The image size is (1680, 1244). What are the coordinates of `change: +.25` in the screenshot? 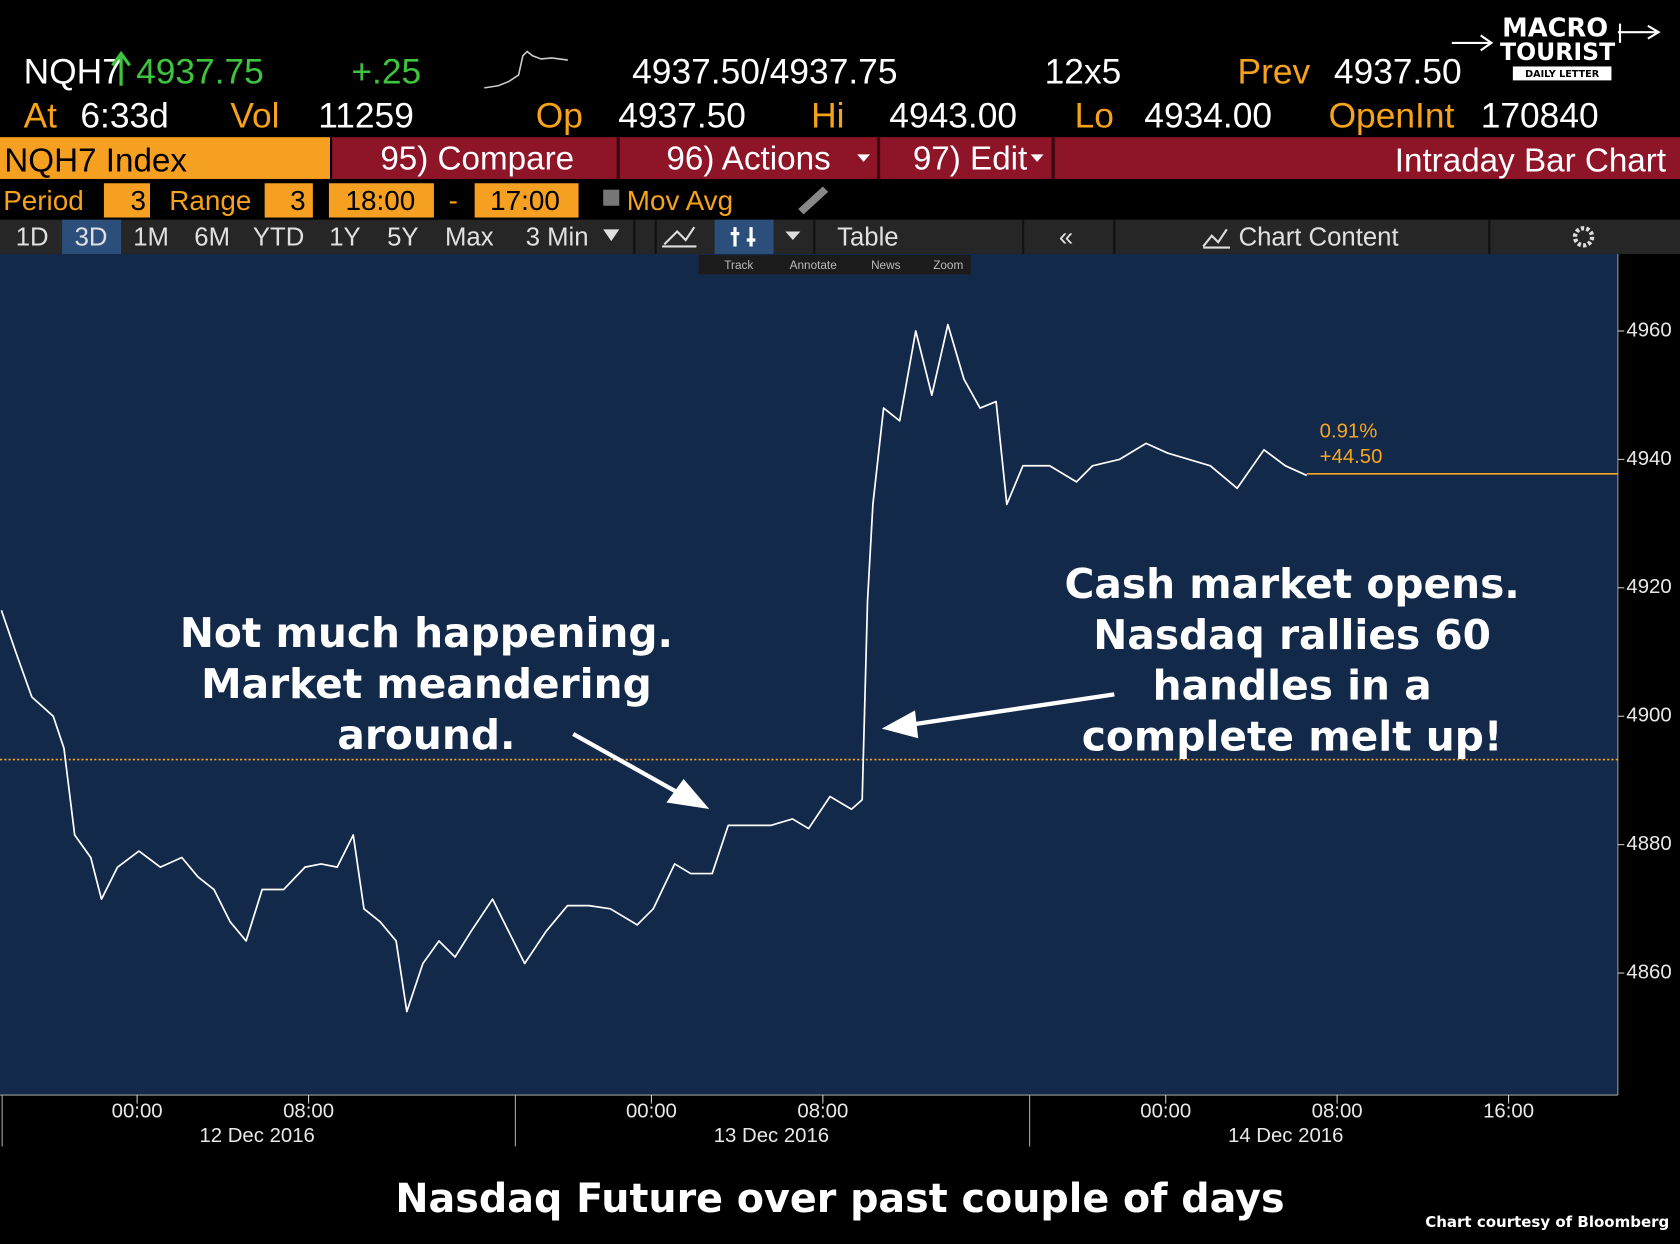 It's located at (386, 72).